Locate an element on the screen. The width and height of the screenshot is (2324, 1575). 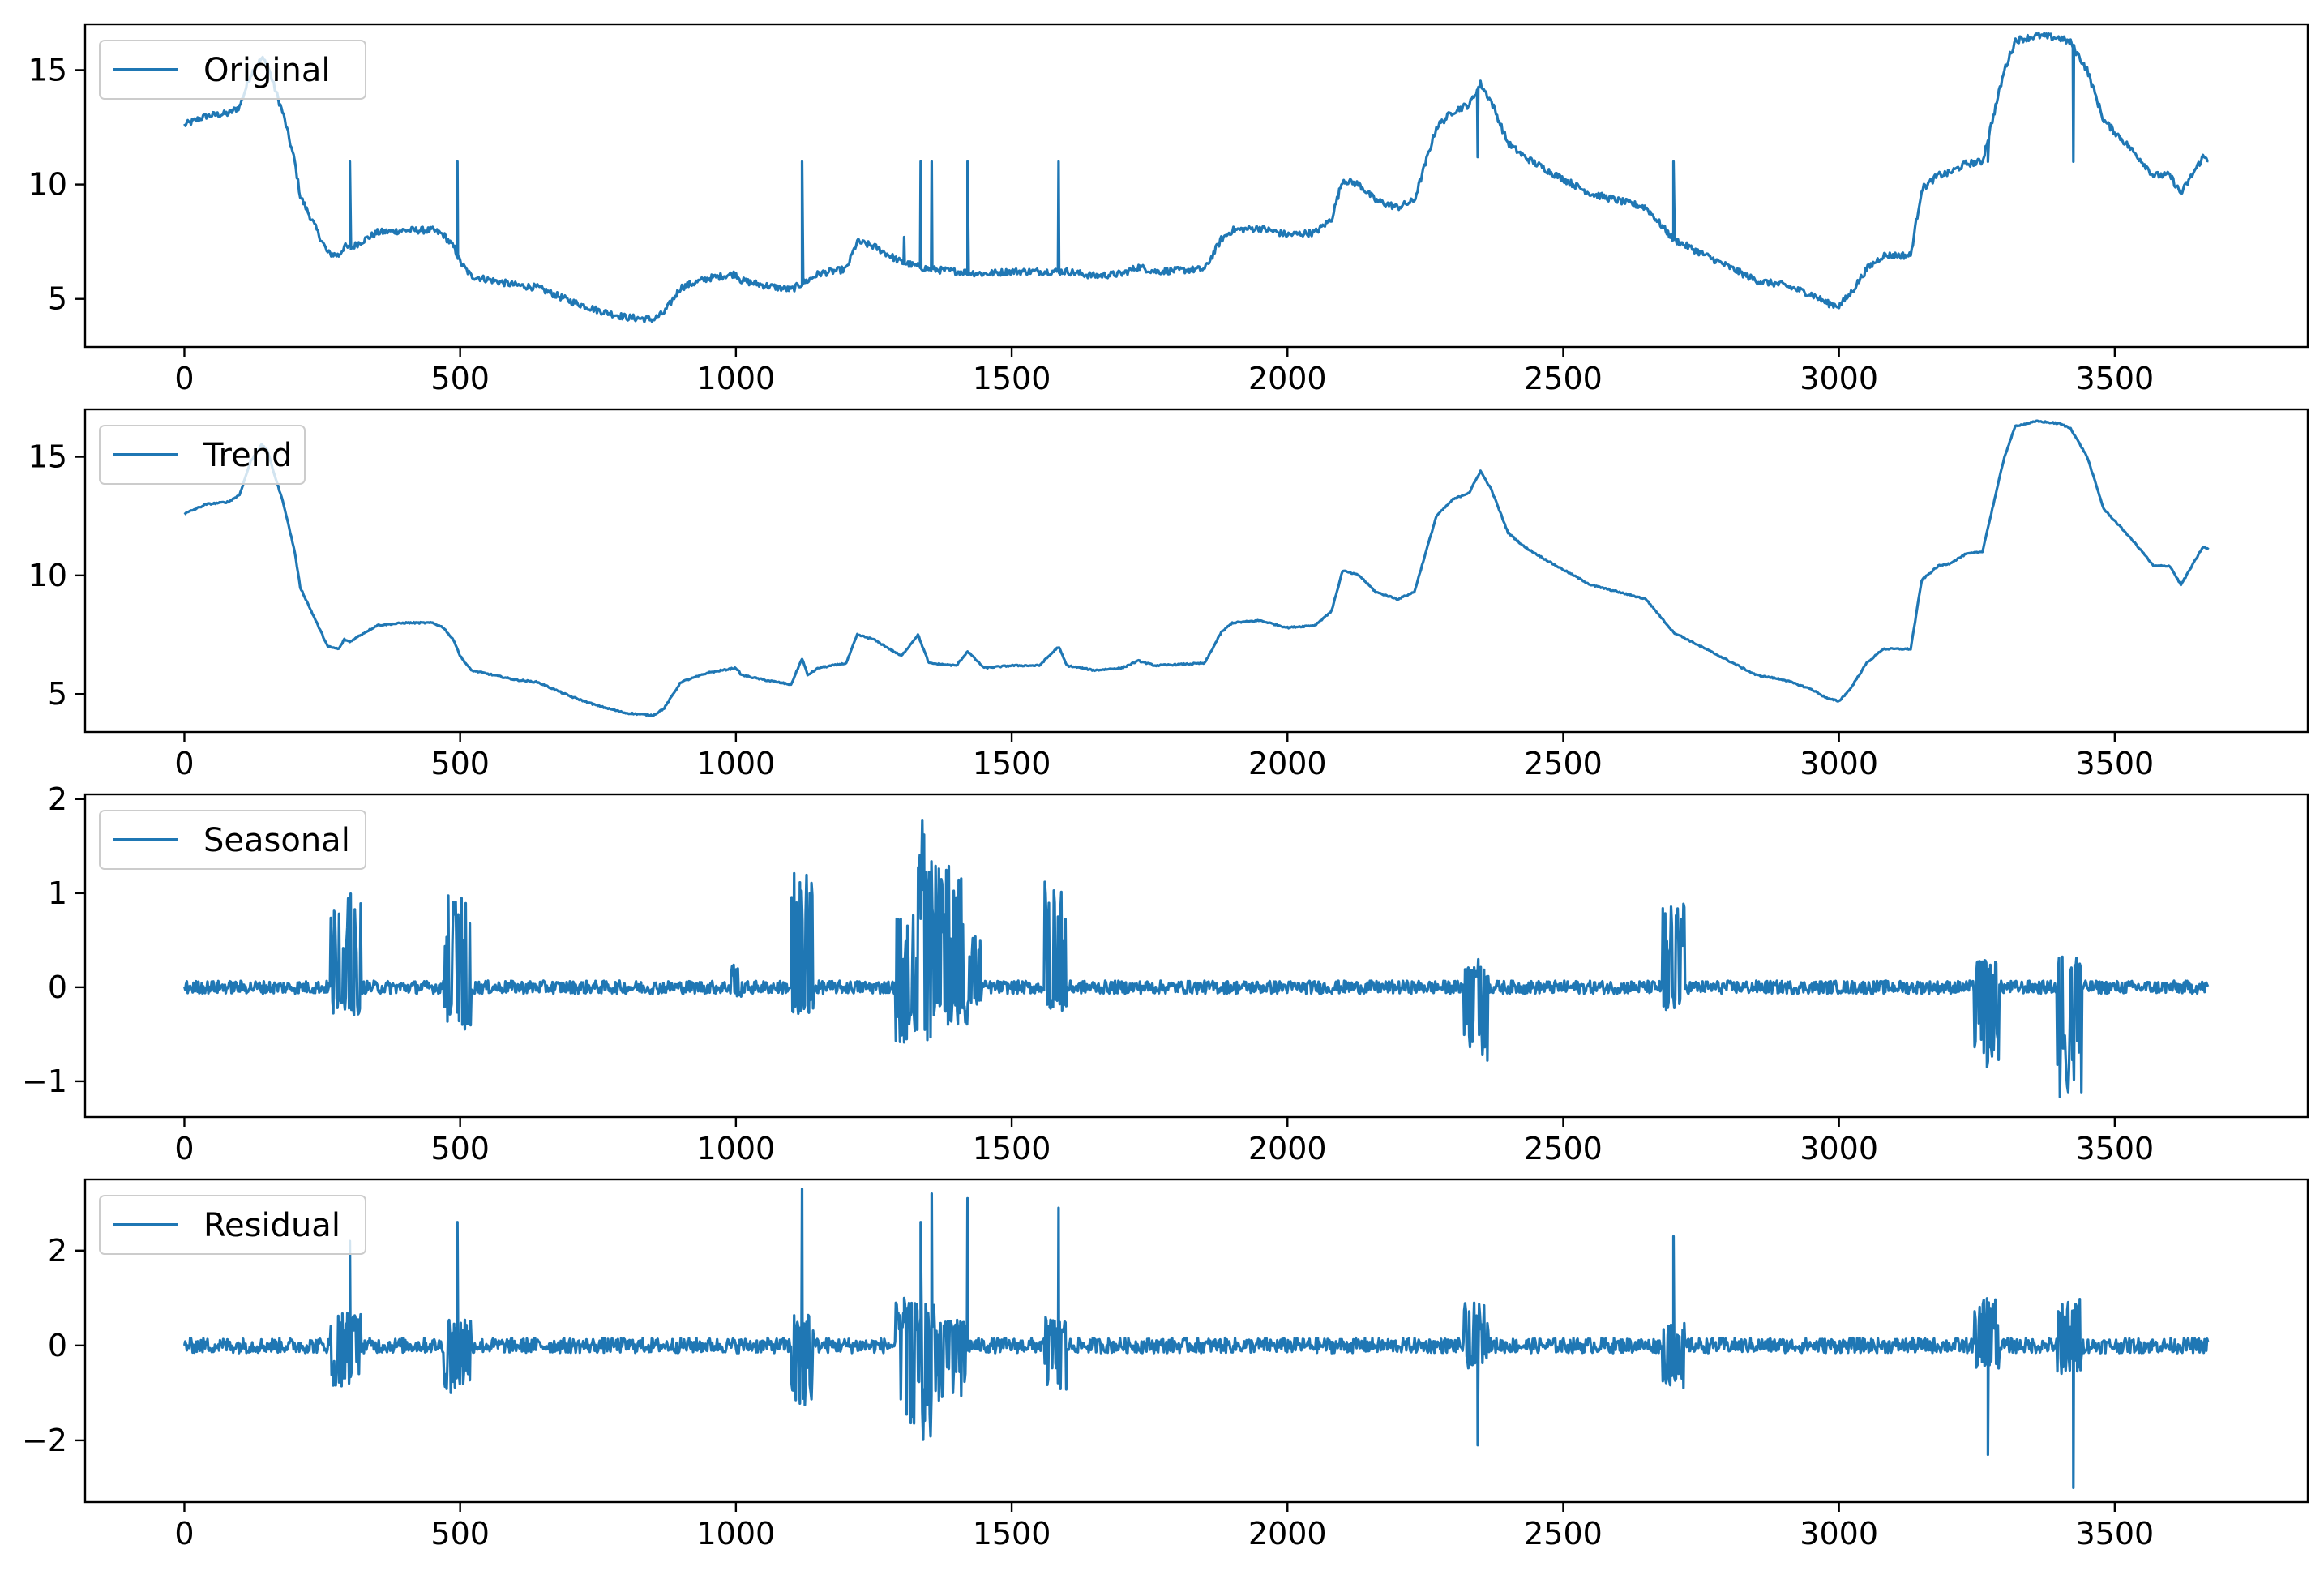
legend: Original is located at coordinates (232, 70).